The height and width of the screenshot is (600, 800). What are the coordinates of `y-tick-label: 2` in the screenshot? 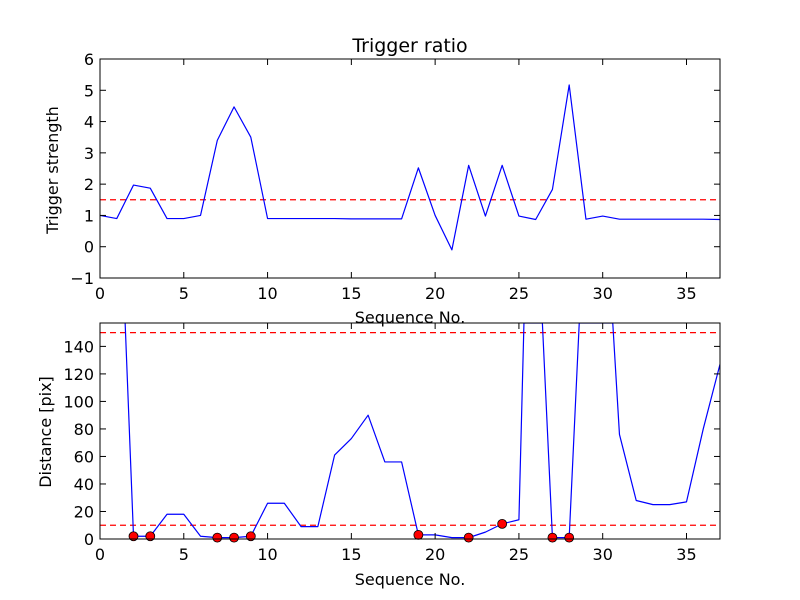 It's located at (89, 184).